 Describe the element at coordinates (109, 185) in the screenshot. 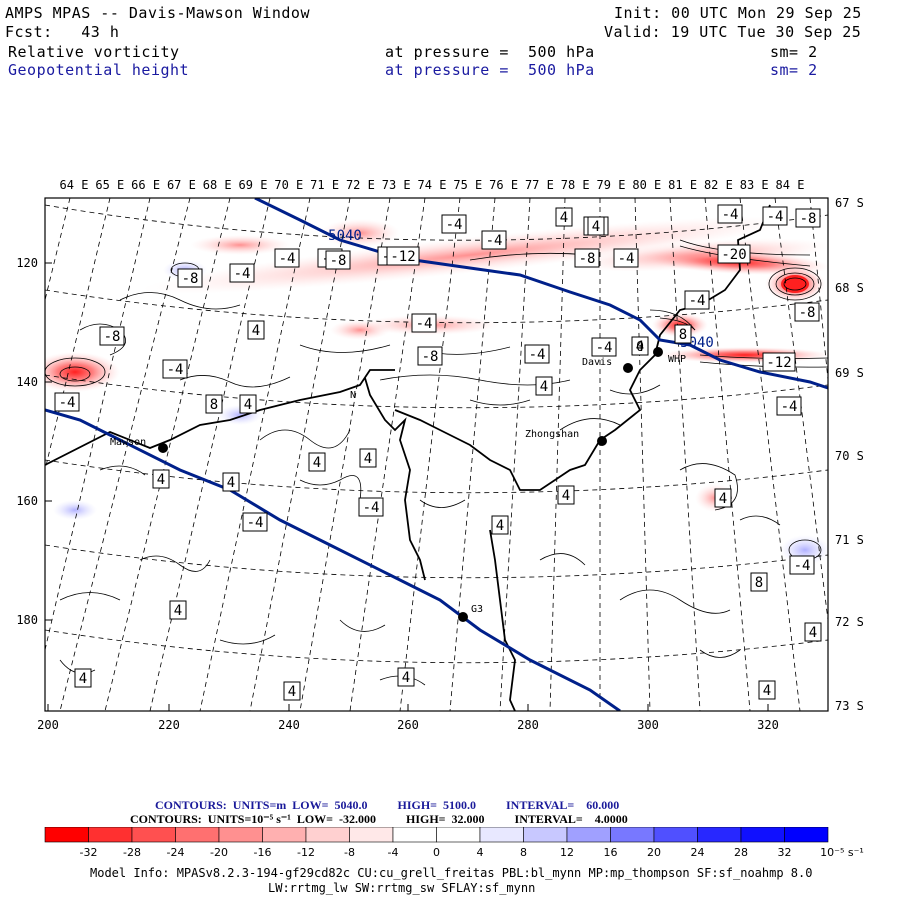

I see `lon-label: 65 E` at that location.